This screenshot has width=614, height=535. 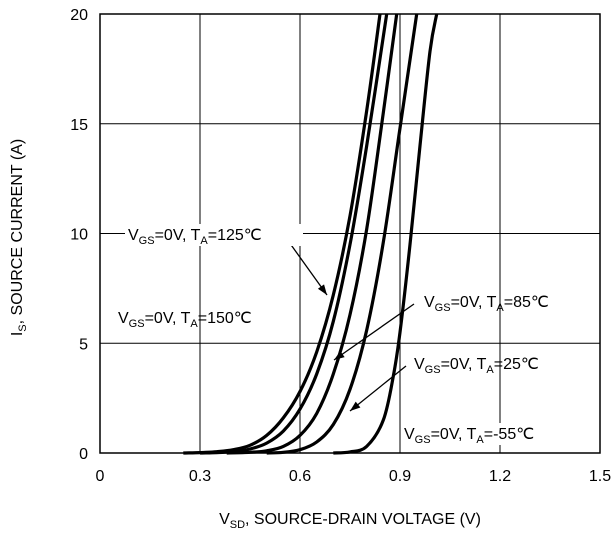 I want to click on annotation-part: =125℃, so click(x=235, y=235).